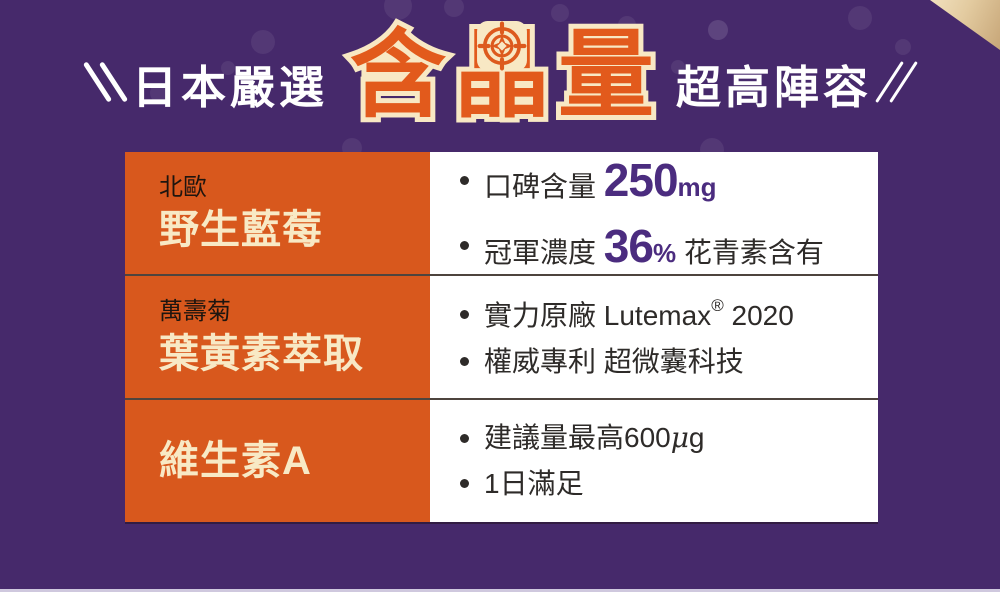 Image resolution: width=1000 pixels, height=592 pixels. What do you see at coordinates (654, 337) in the screenshot?
I see `ingredient-details-cell: 實力原廠 Lutemax® 2020 權威專利 超微囊科技` at bounding box center [654, 337].